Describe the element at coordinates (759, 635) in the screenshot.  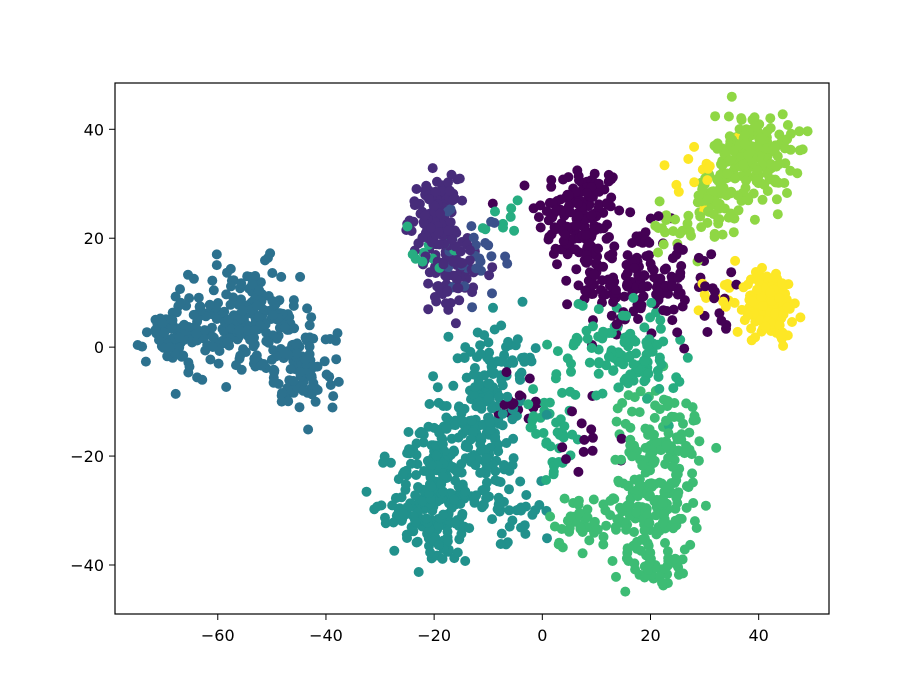
I see `x-tick-label: 40` at that location.